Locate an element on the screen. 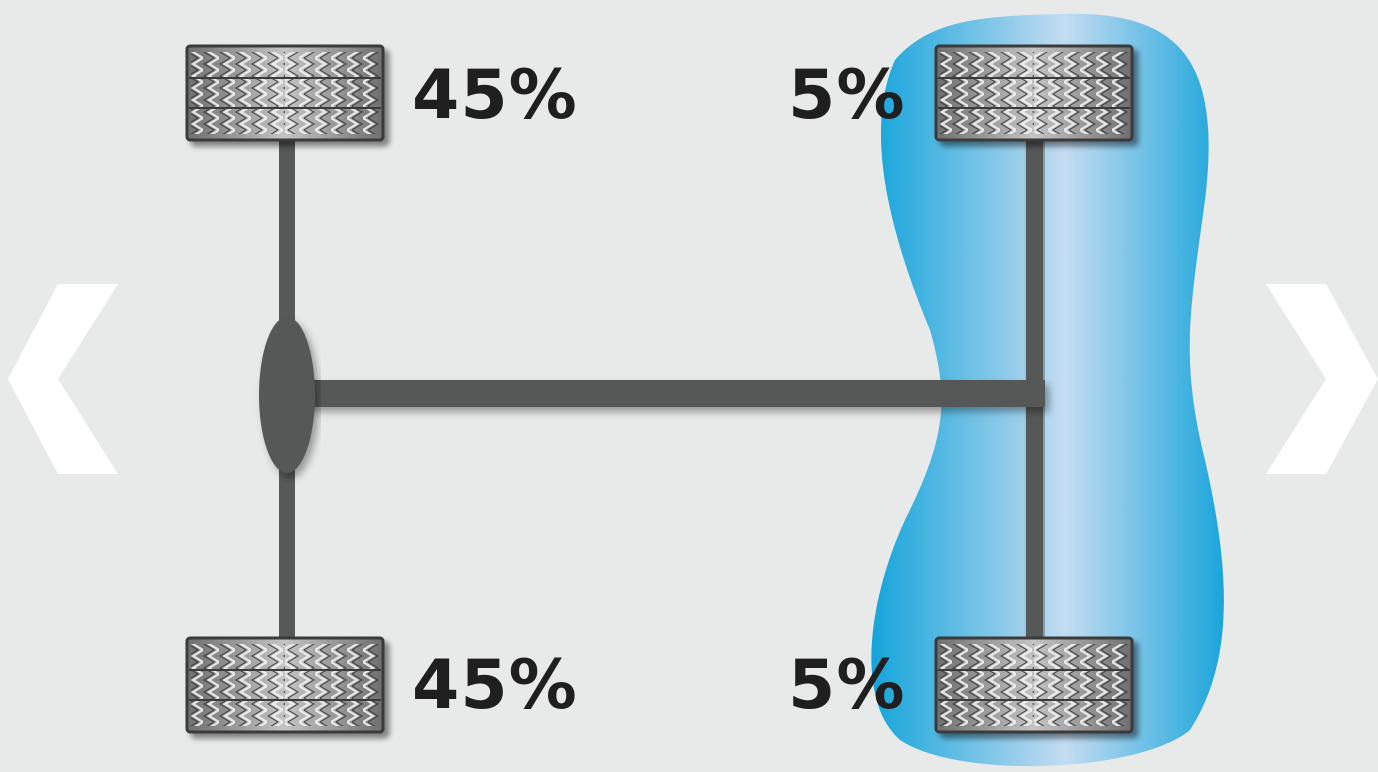 The height and width of the screenshot is (772, 1378). torque-label-rear-left: 45% is located at coordinates (495, 686).